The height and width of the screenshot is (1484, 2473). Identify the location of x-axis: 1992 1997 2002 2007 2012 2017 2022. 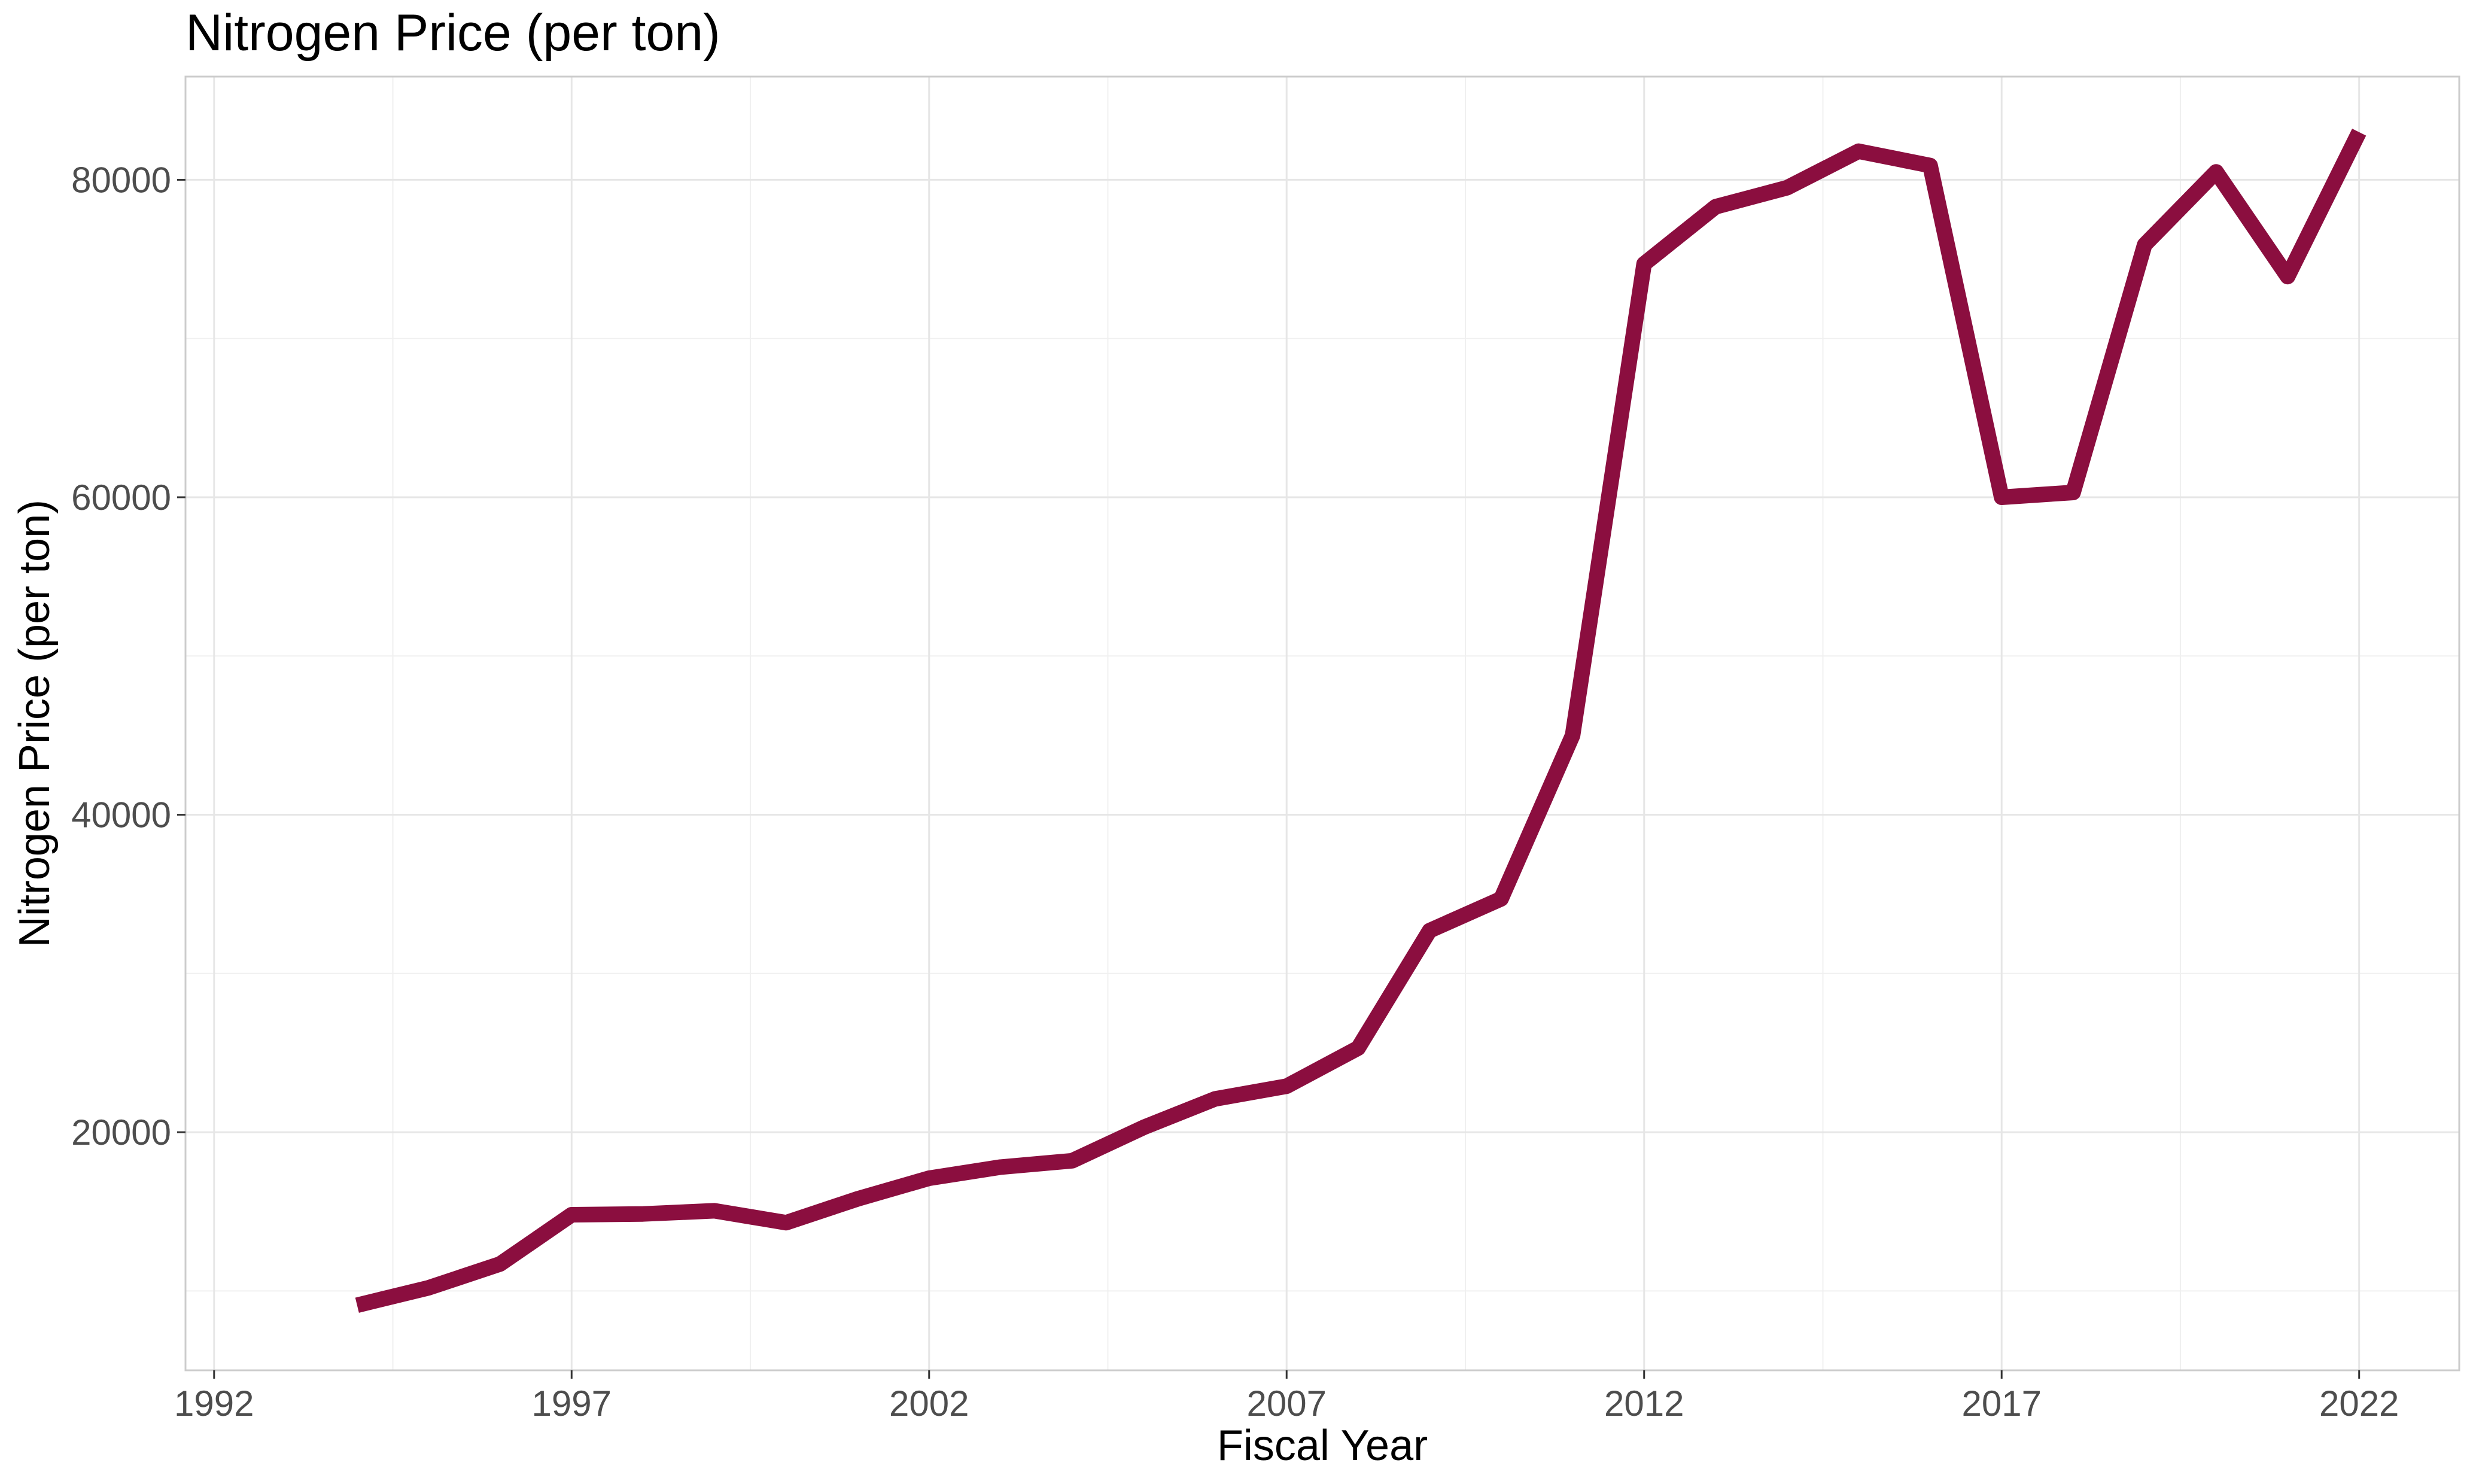
(1286, 1397).